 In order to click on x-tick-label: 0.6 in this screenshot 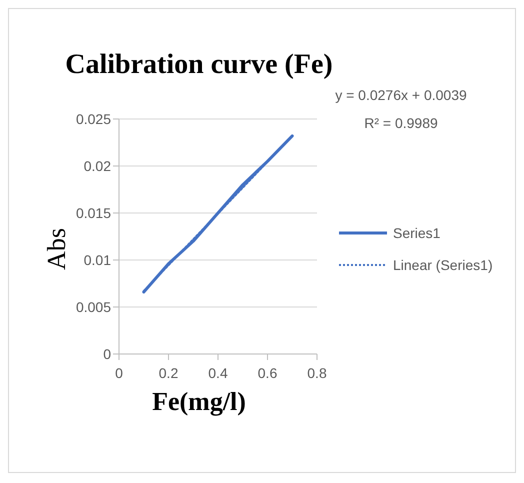, I will do `click(268, 372)`.